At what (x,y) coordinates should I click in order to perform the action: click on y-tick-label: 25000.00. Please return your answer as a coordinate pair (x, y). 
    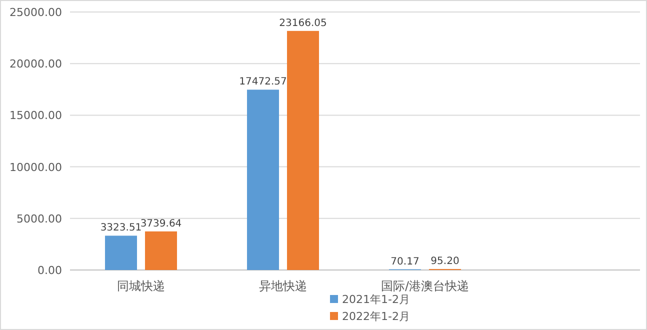
    Looking at the image, I should click on (36, 12).